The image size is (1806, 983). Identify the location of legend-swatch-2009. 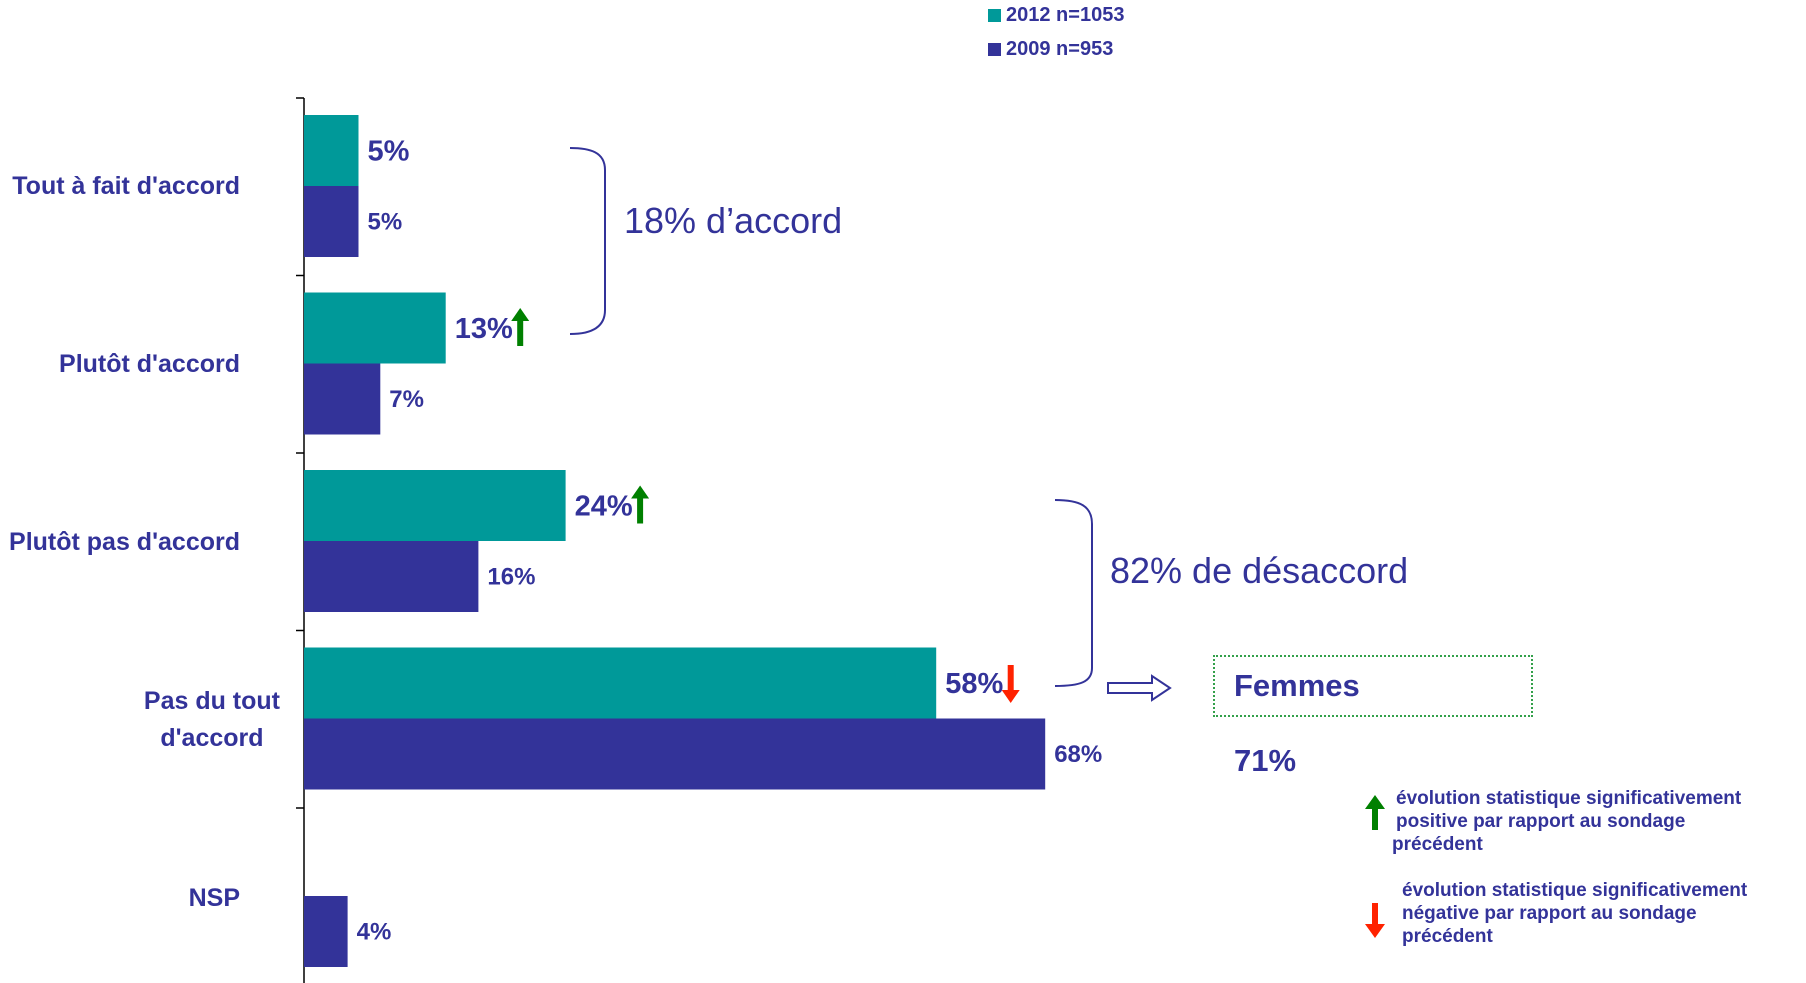
(994, 49).